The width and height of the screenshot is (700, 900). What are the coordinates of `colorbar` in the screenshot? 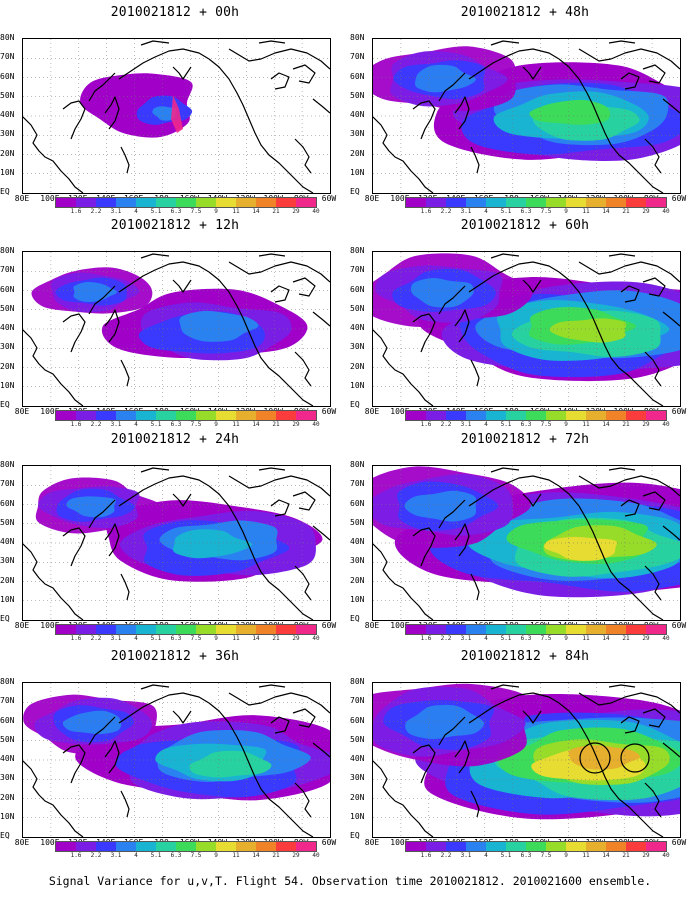 It's located at (536, 846).